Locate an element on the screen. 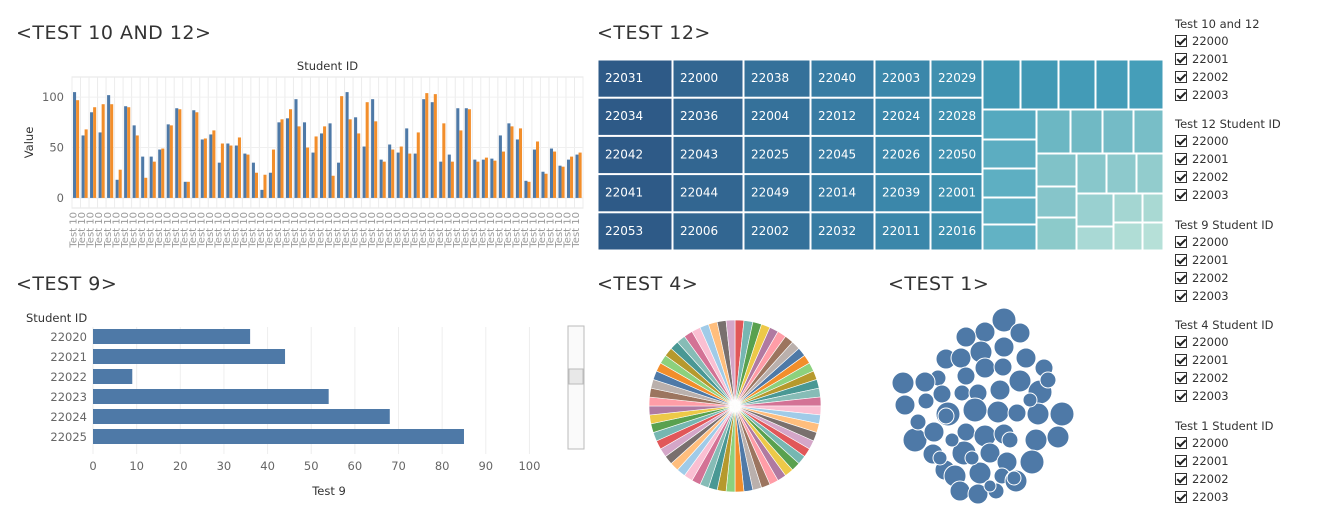 The image size is (1338, 517). y-tick-label: 22020 is located at coordinates (68, 337).